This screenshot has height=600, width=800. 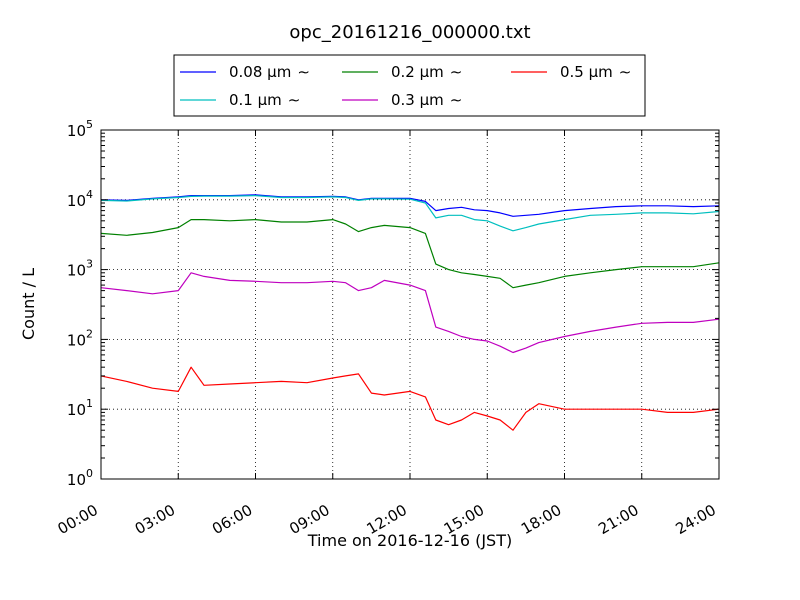 What do you see at coordinates (409, 540) in the screenshot?
I see `x-axis-label: Time on 2016-12-16 (JST)` at bounding box center [409, 540].